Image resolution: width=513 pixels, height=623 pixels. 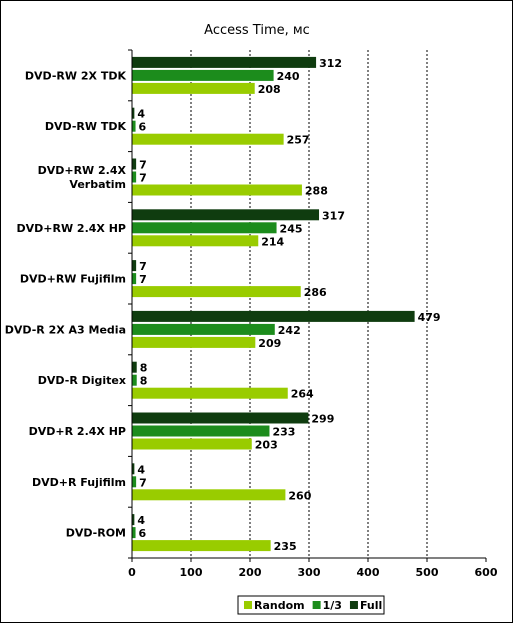 I want to click on legend-label: Random, so click(x=279, y=605).